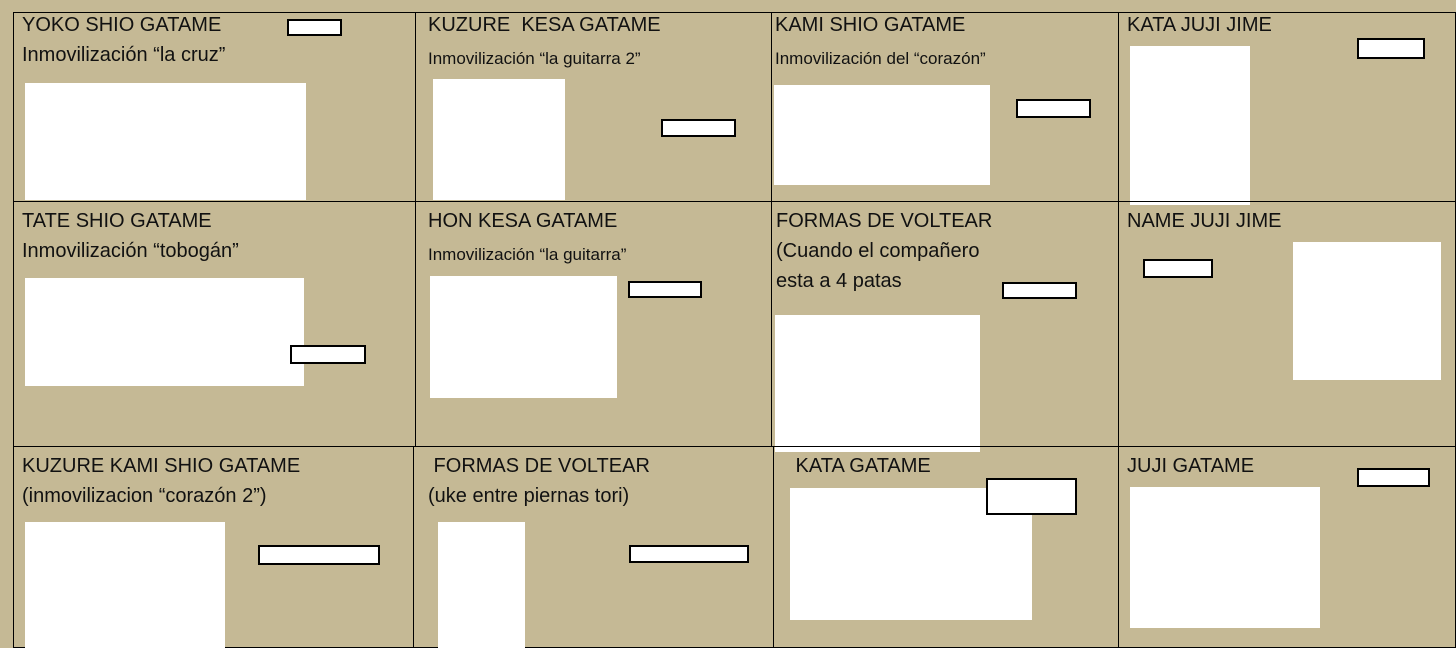 Image resolution: width=1456 pixels, height=648 pixels. What do you see at coordinates (860, 466) in the screenshot?
I see `technique-name: KATA GATAME` at bounding box center [860, 466].